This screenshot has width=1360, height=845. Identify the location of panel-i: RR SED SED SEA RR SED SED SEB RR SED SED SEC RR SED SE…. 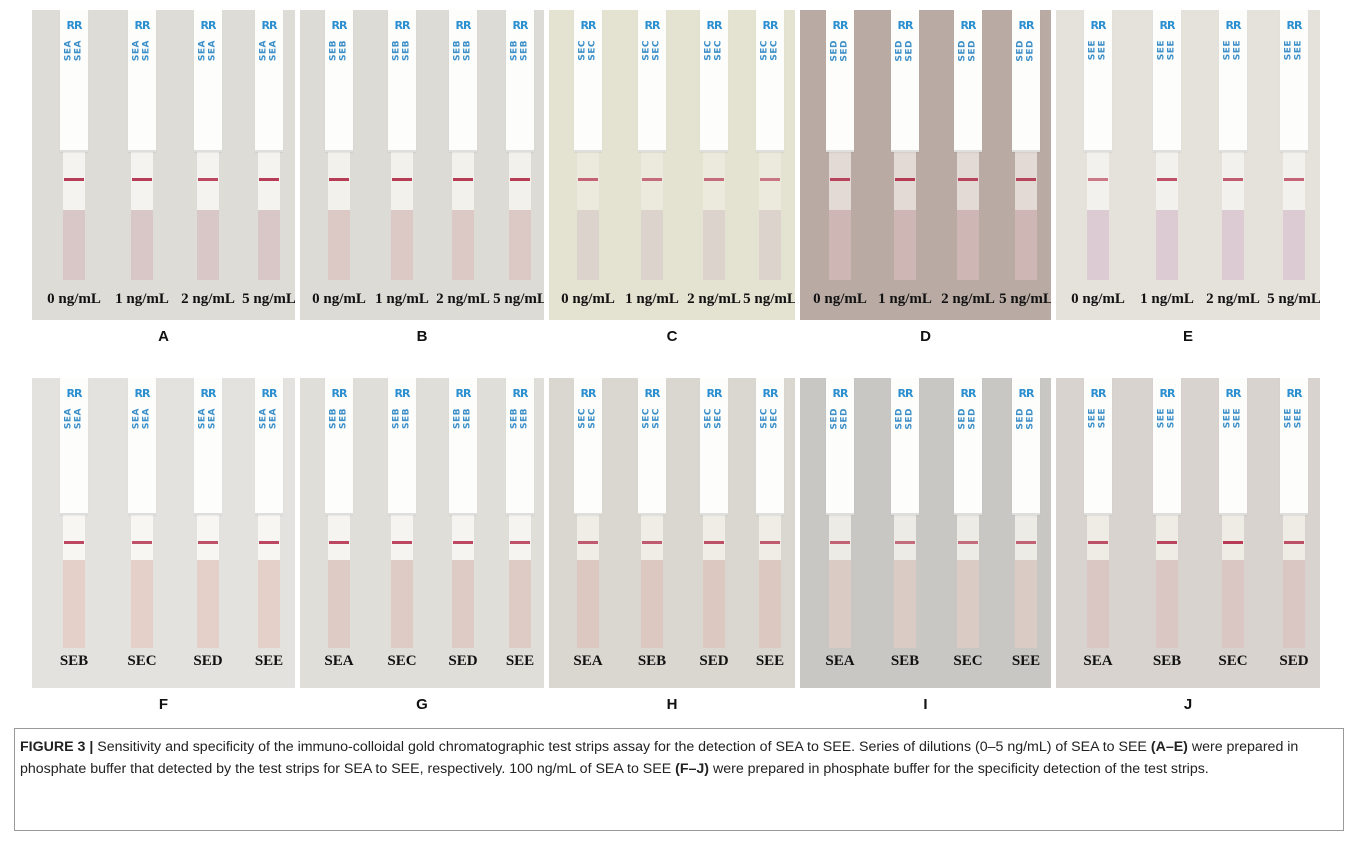
(925, 533).